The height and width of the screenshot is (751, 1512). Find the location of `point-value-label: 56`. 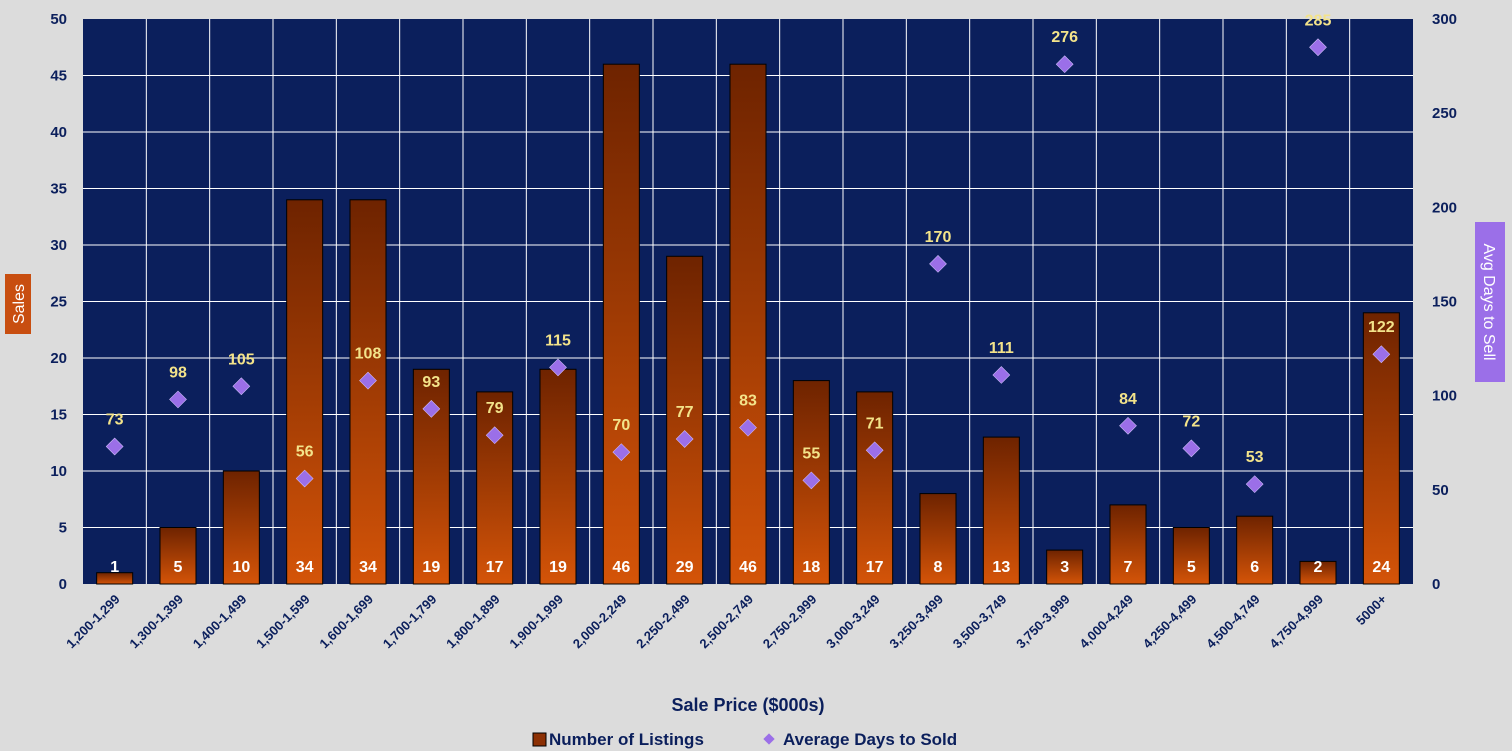

point-value-label: 56 is located at coordinates (305, 452).